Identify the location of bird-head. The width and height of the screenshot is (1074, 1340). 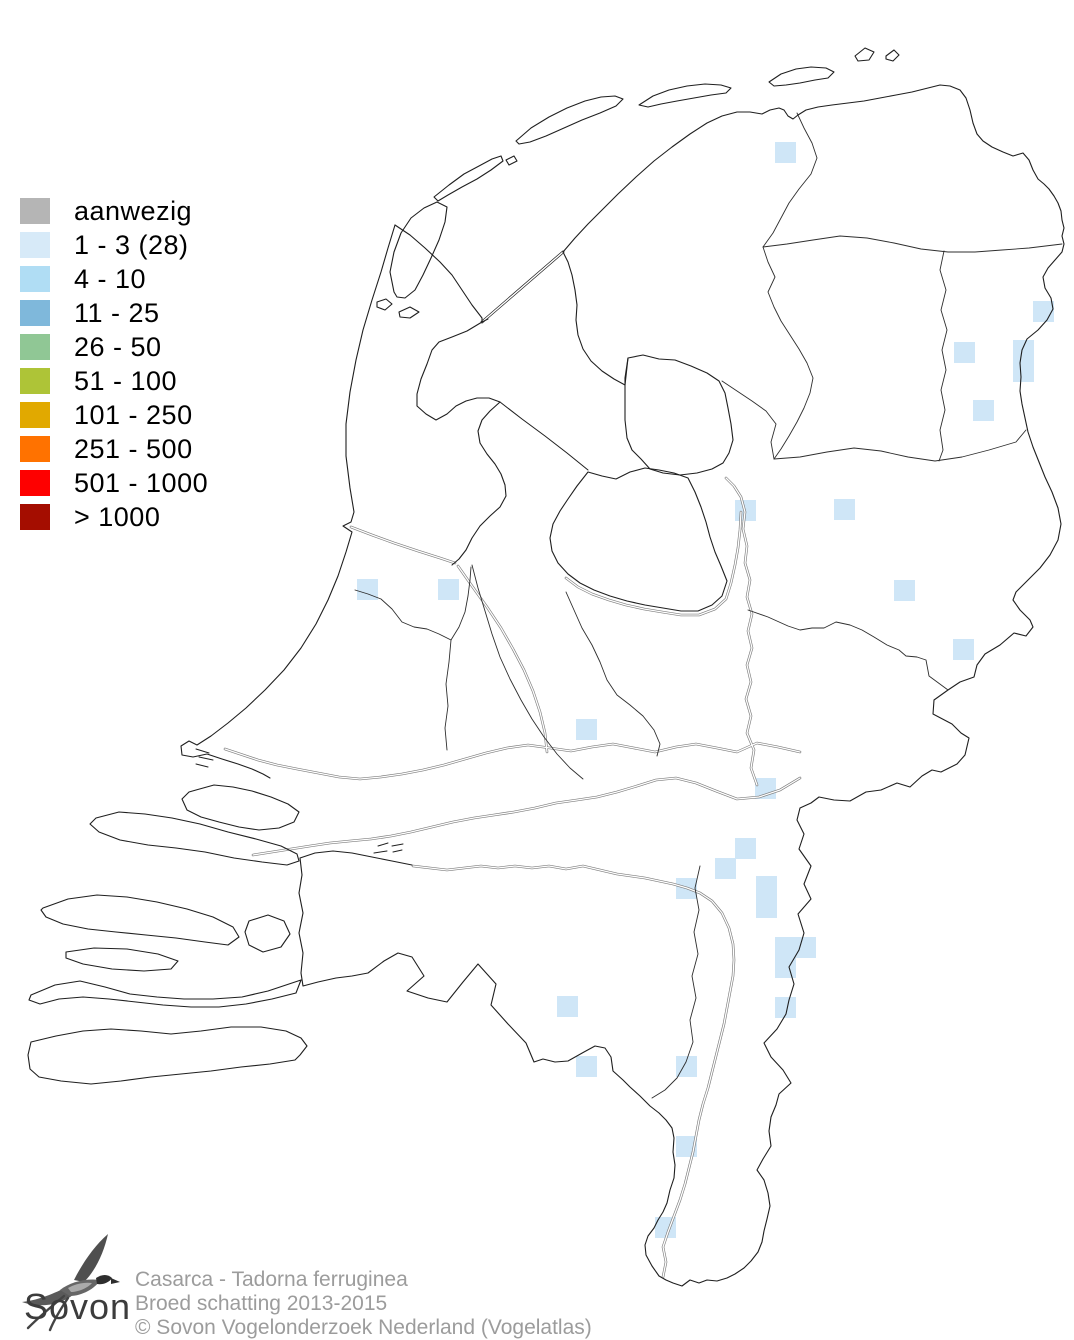
(104, 1280).